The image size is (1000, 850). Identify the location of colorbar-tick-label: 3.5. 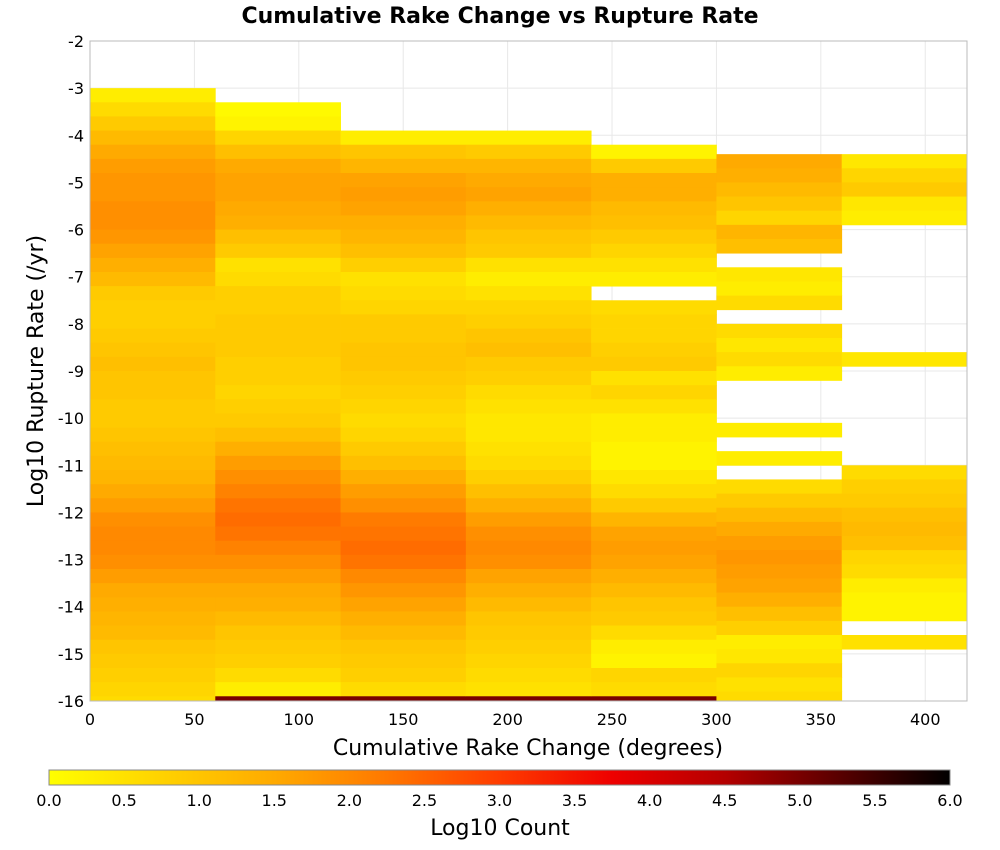
(574, 800).